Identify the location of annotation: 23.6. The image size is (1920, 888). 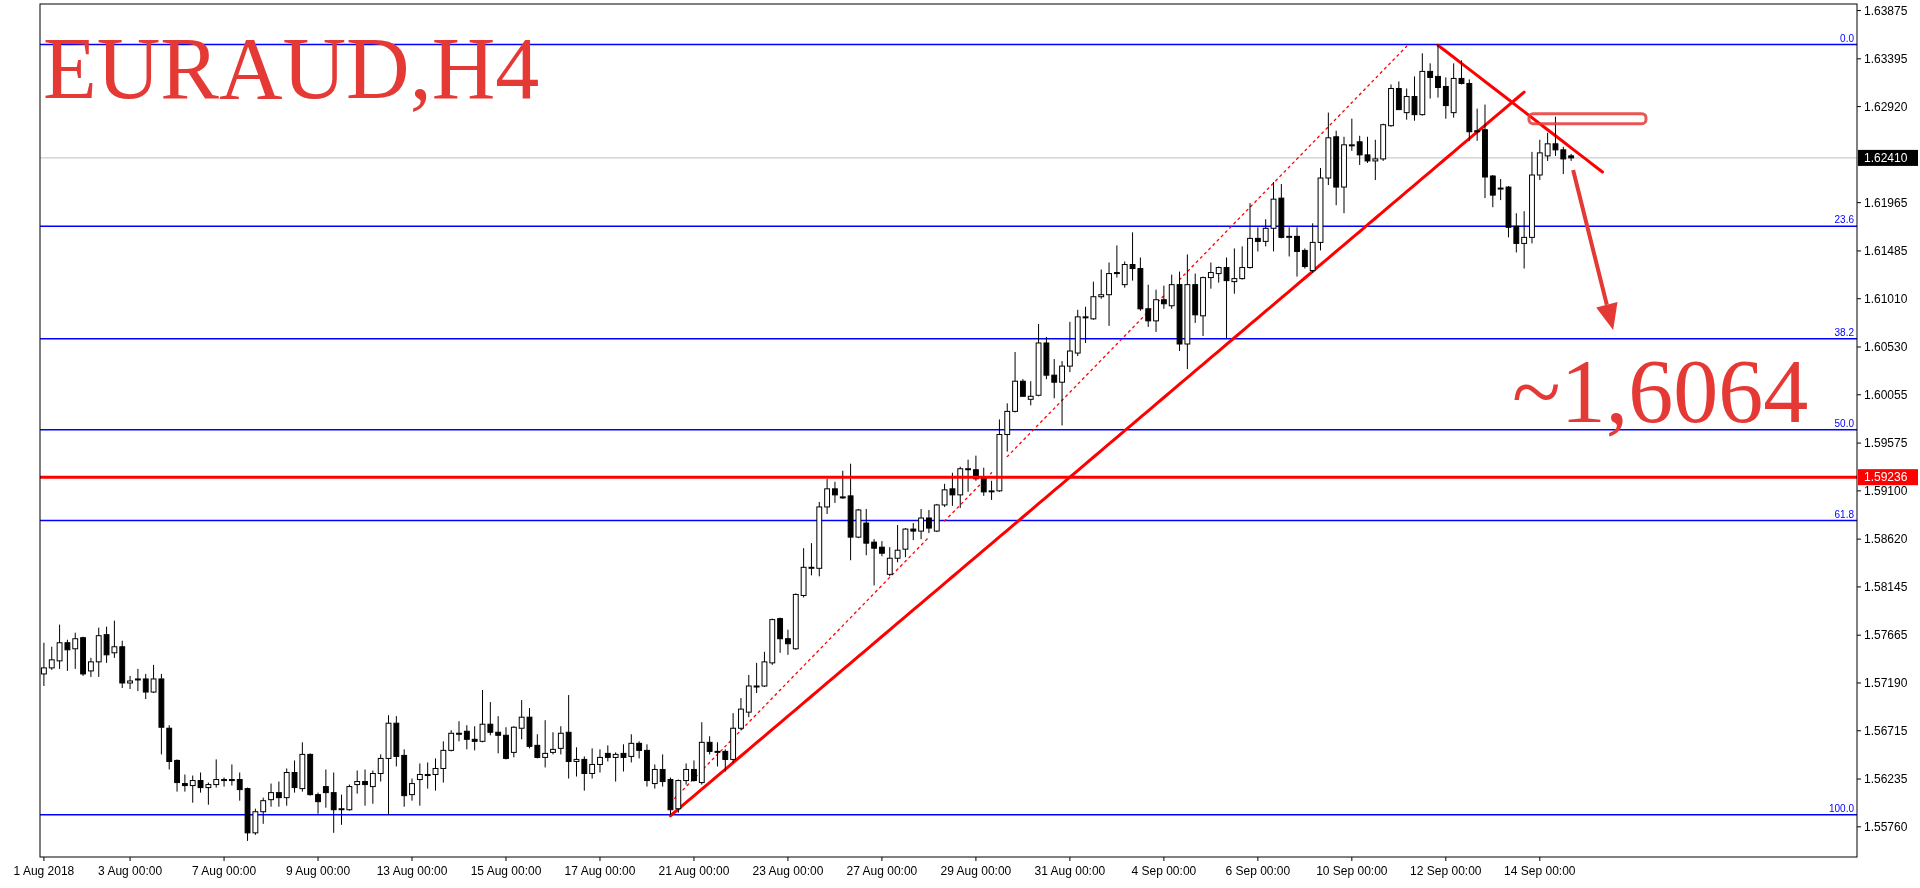
(1844, 220).